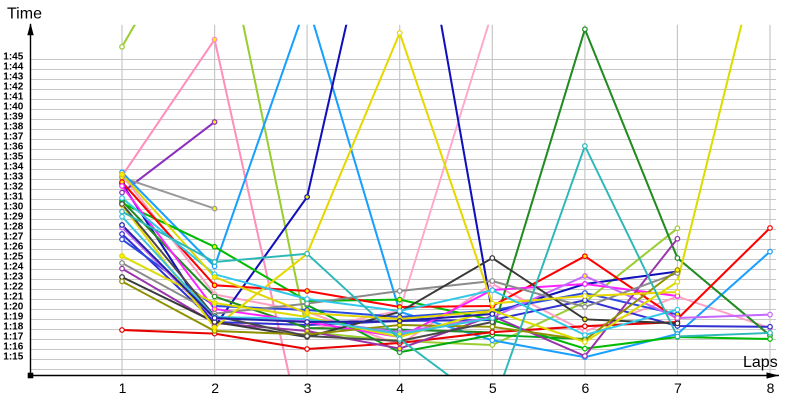 Image resolution: width=800 pixels, height=405 pixels. What do you see at coordinates (215, 388) in the screenshot?
I see `svg-text: 2` at bounding box center [215, 388].